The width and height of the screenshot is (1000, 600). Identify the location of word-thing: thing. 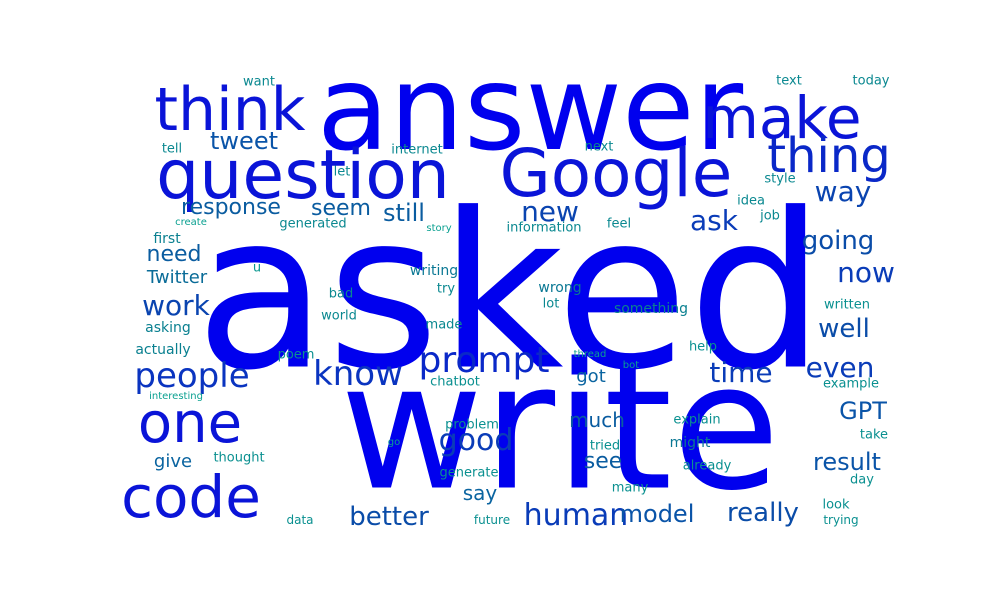
(829, 156).